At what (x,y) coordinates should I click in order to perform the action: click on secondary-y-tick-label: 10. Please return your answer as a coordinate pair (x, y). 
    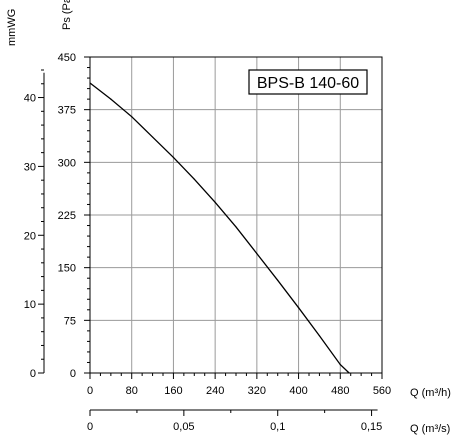
    Looking at the image, I should click on (30, 305).